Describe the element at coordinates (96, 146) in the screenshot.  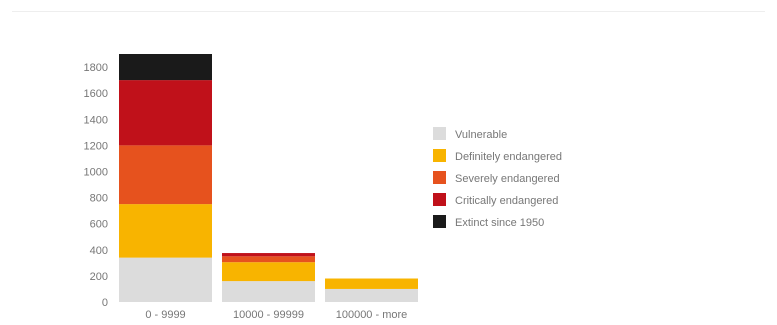
I see `y-tick-label: 1200` at that location.